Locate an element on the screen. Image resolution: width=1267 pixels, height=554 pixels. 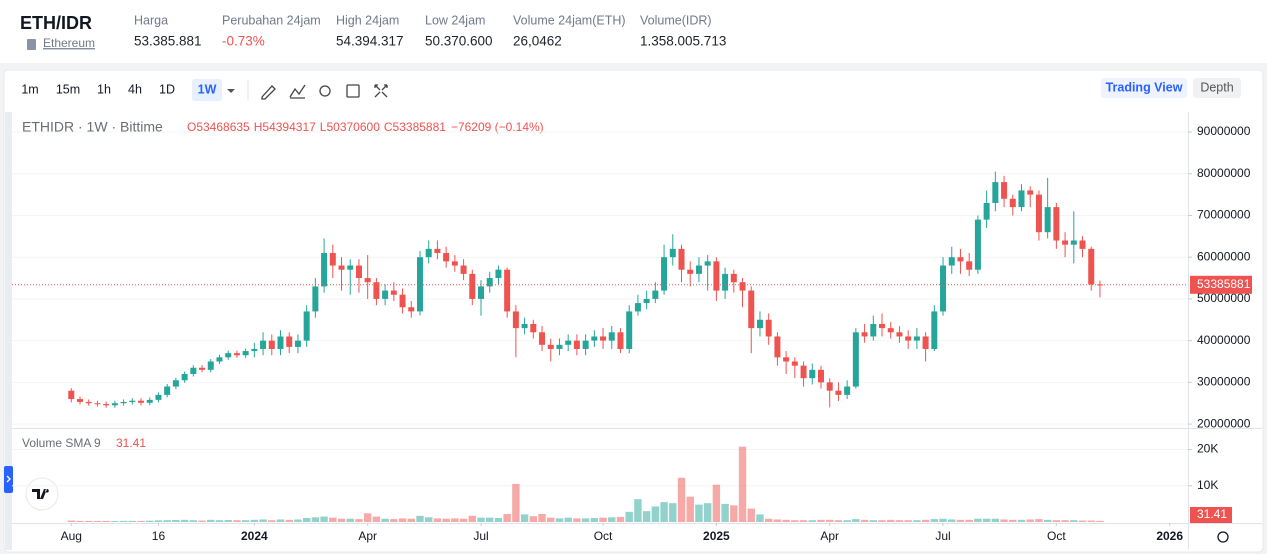
interval-caret is located at coordinates (231, 91).